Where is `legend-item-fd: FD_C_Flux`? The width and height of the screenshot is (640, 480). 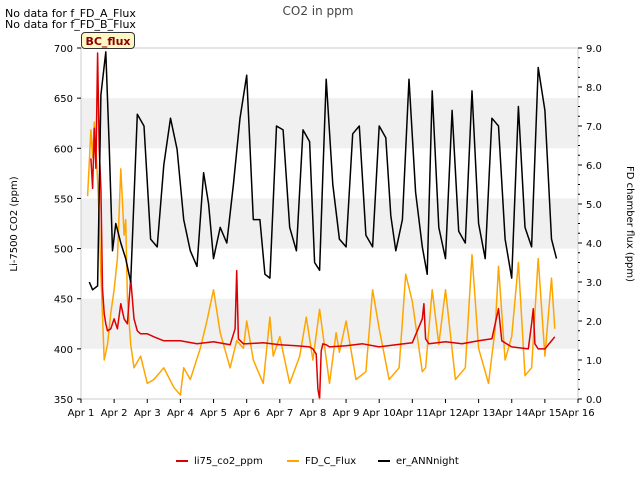
legend-item-fd: FD_C_Flux is located at coordinates (321, 461).